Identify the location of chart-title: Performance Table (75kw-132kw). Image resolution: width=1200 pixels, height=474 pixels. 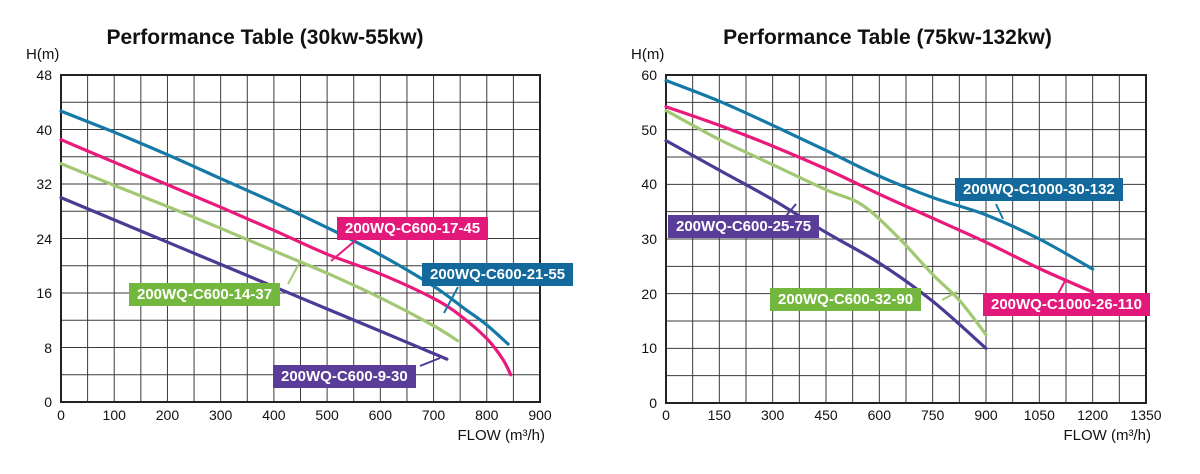
(887, 37).